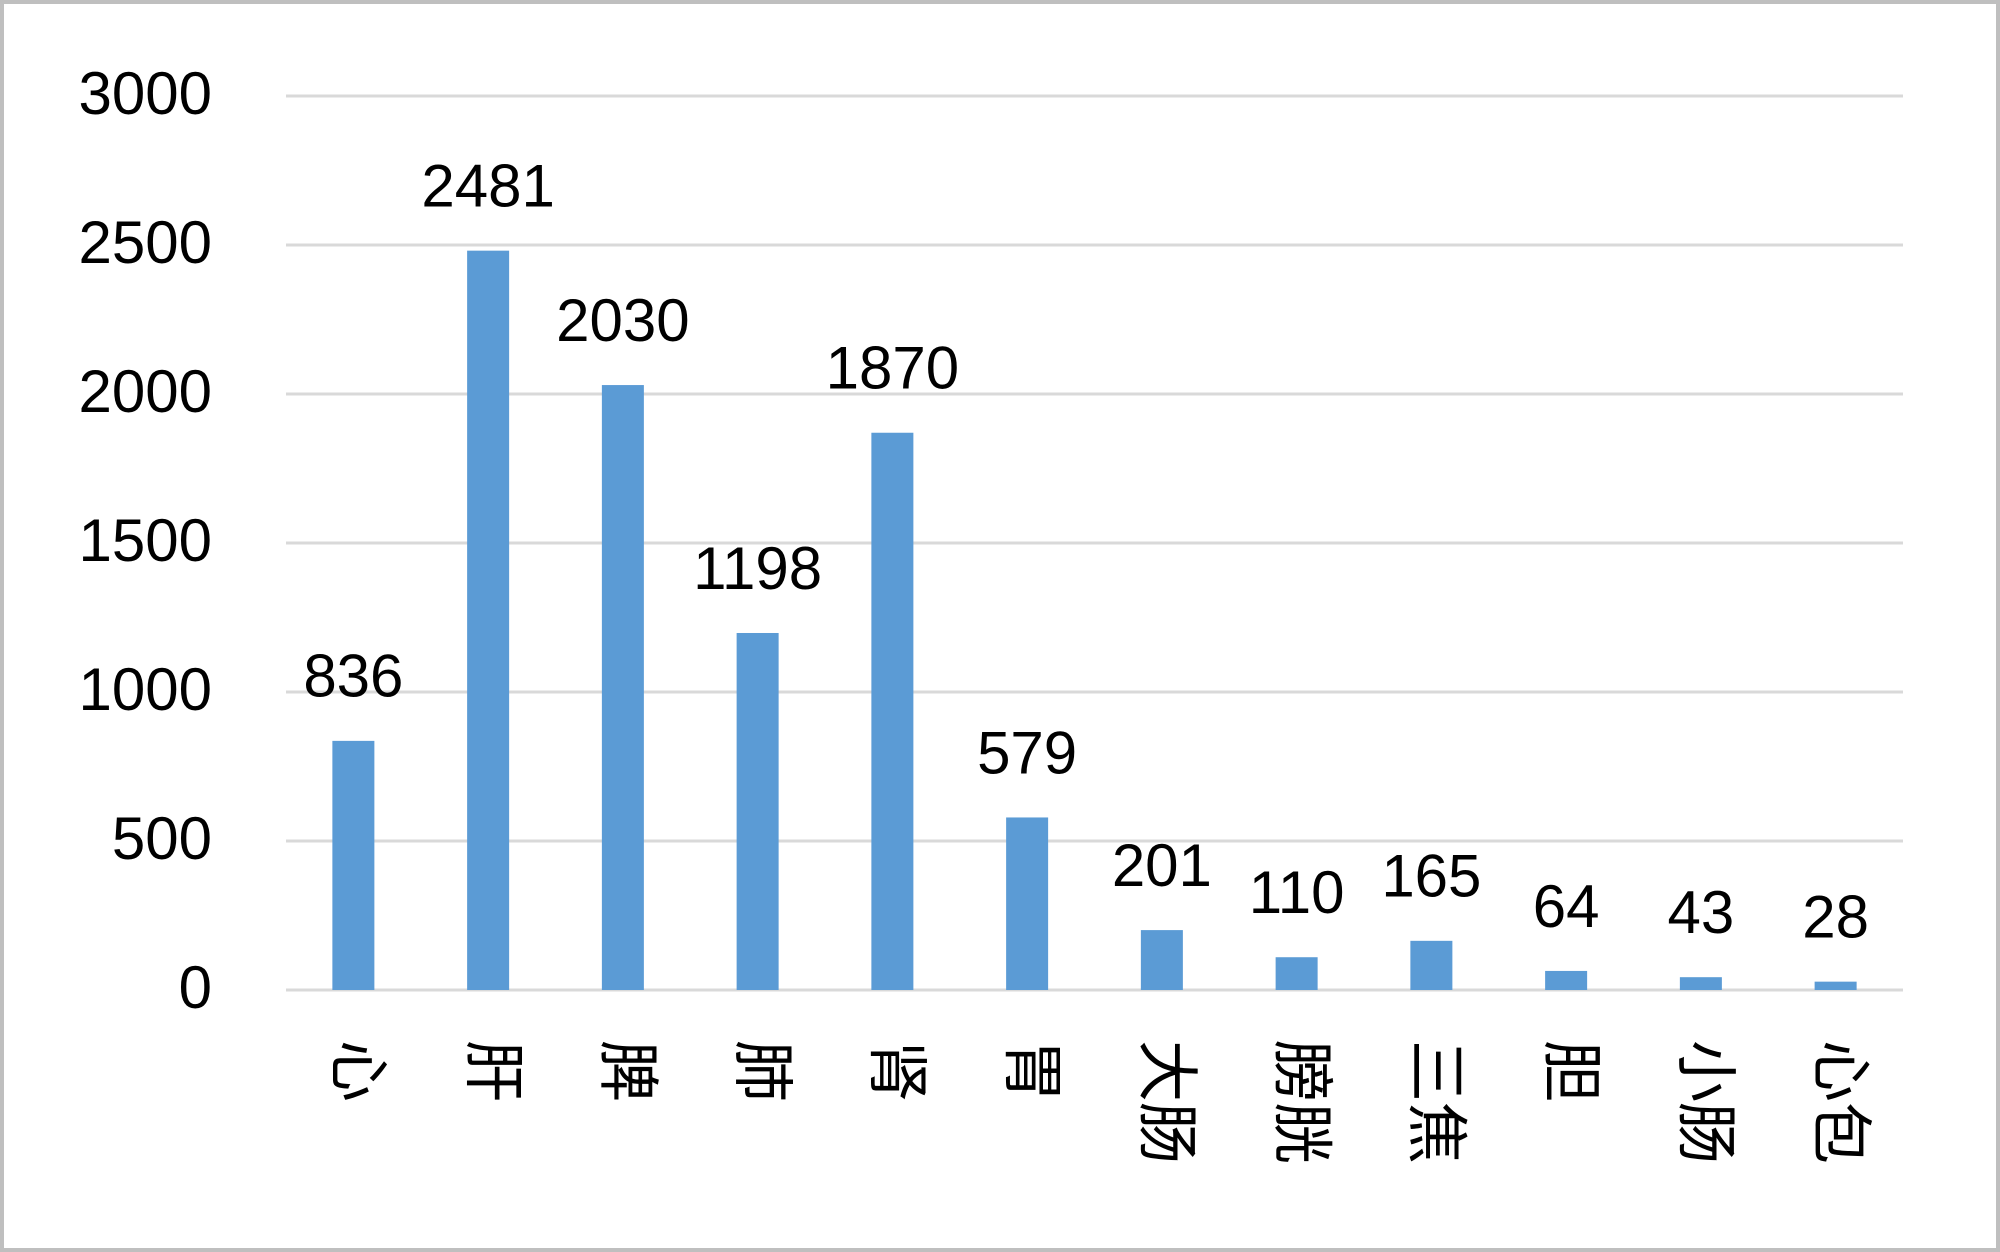  I want to click on y-tick-label: 3000, so click(145, 93).